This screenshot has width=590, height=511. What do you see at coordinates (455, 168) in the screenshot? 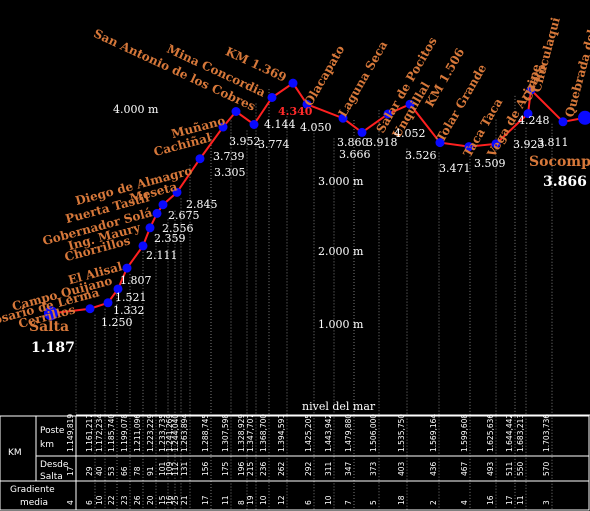
I see `altitude-value-label: 3.471` at bounding box center [455, 168].